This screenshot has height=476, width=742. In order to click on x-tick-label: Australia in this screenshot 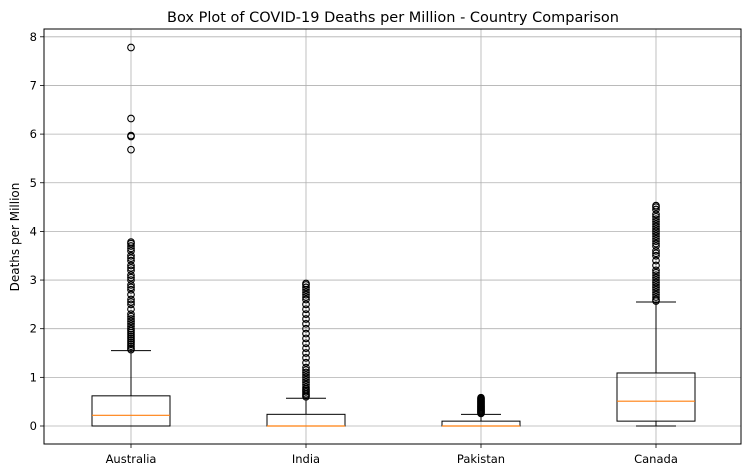, I will do `click(131, 459)`.